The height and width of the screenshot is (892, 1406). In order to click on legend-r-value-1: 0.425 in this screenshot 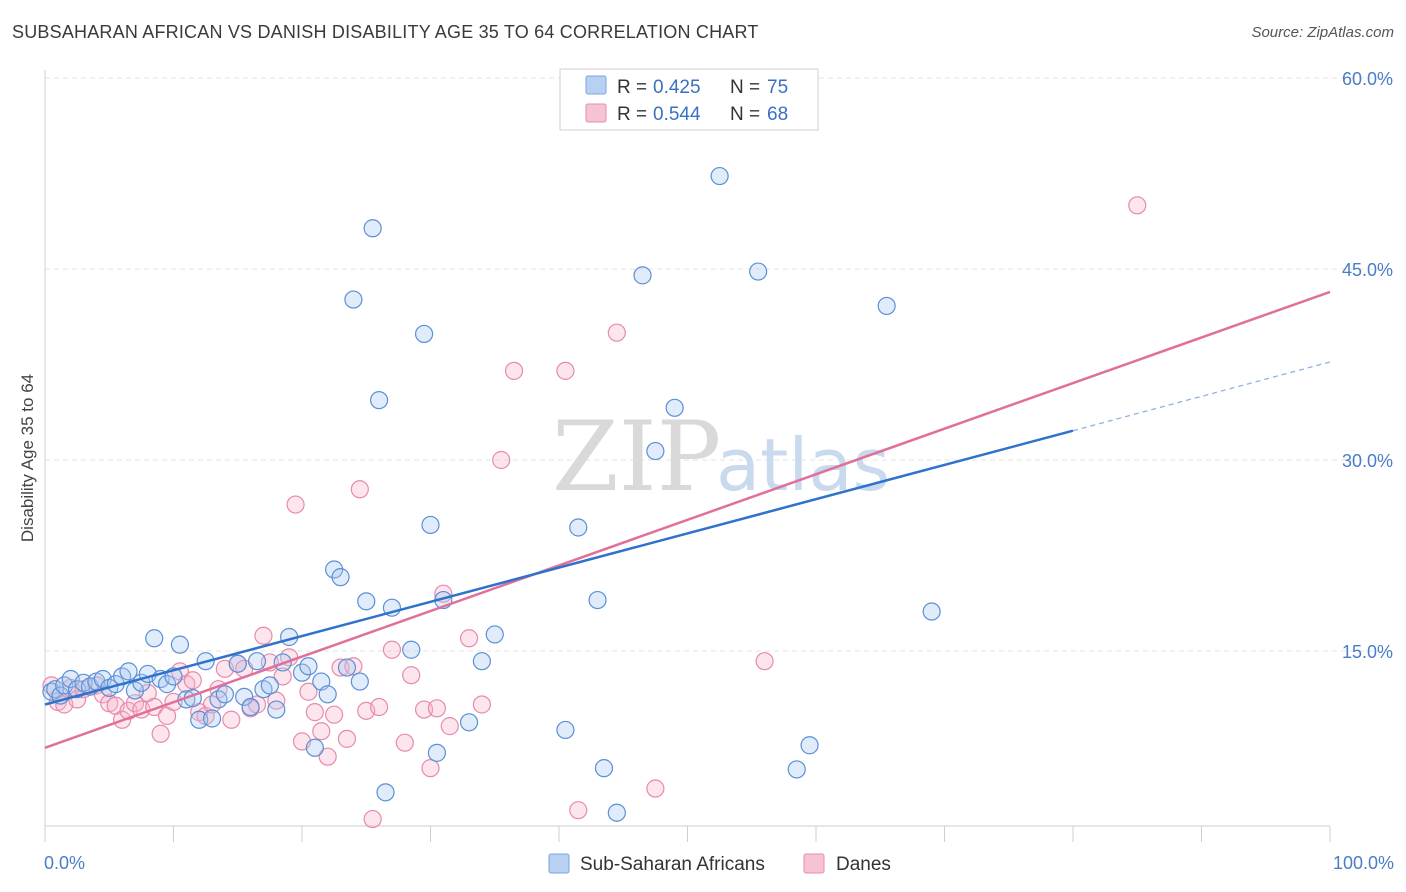, I will do `click(677, 87)`.